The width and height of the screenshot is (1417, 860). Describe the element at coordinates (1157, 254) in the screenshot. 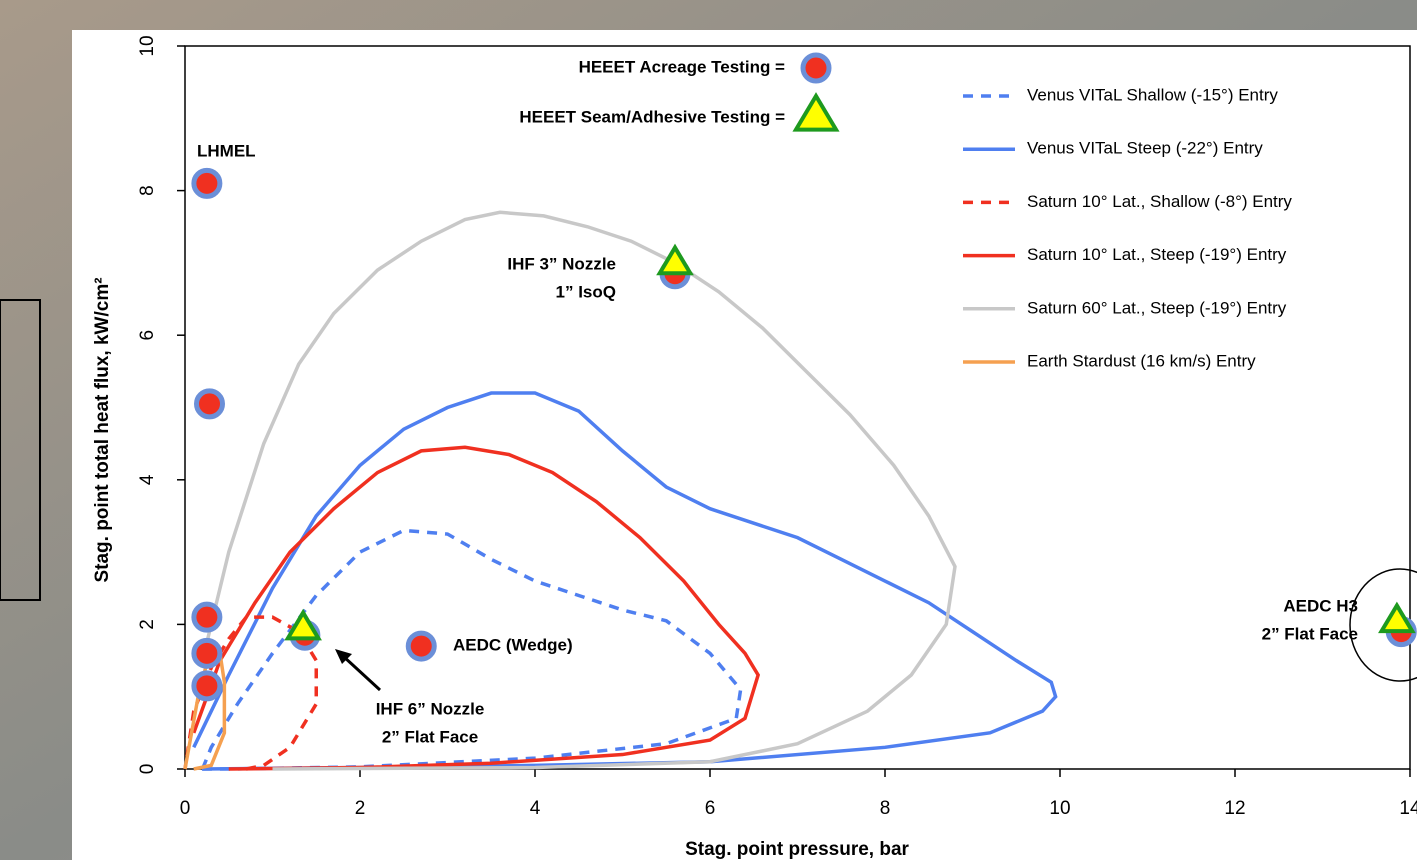

I see `legend-label: Saturn 10° Lat., Steep (-19°) Entry` at that location.